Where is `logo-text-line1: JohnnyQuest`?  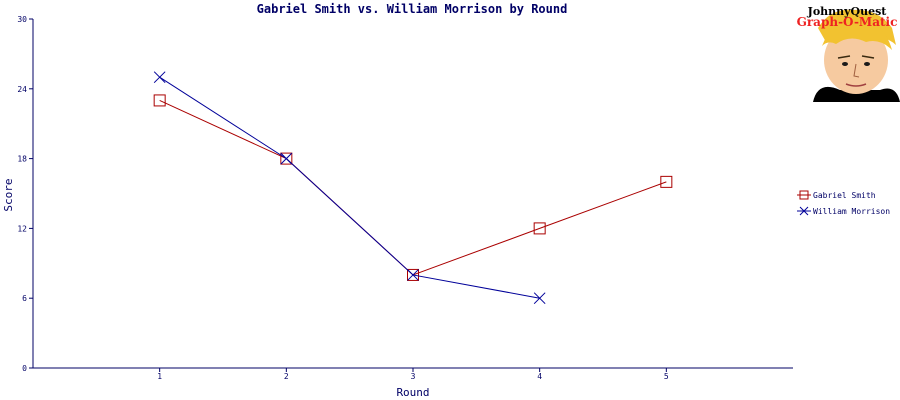 logo-text-line1: JohnnyQuest is located at coordinates (847, 11).